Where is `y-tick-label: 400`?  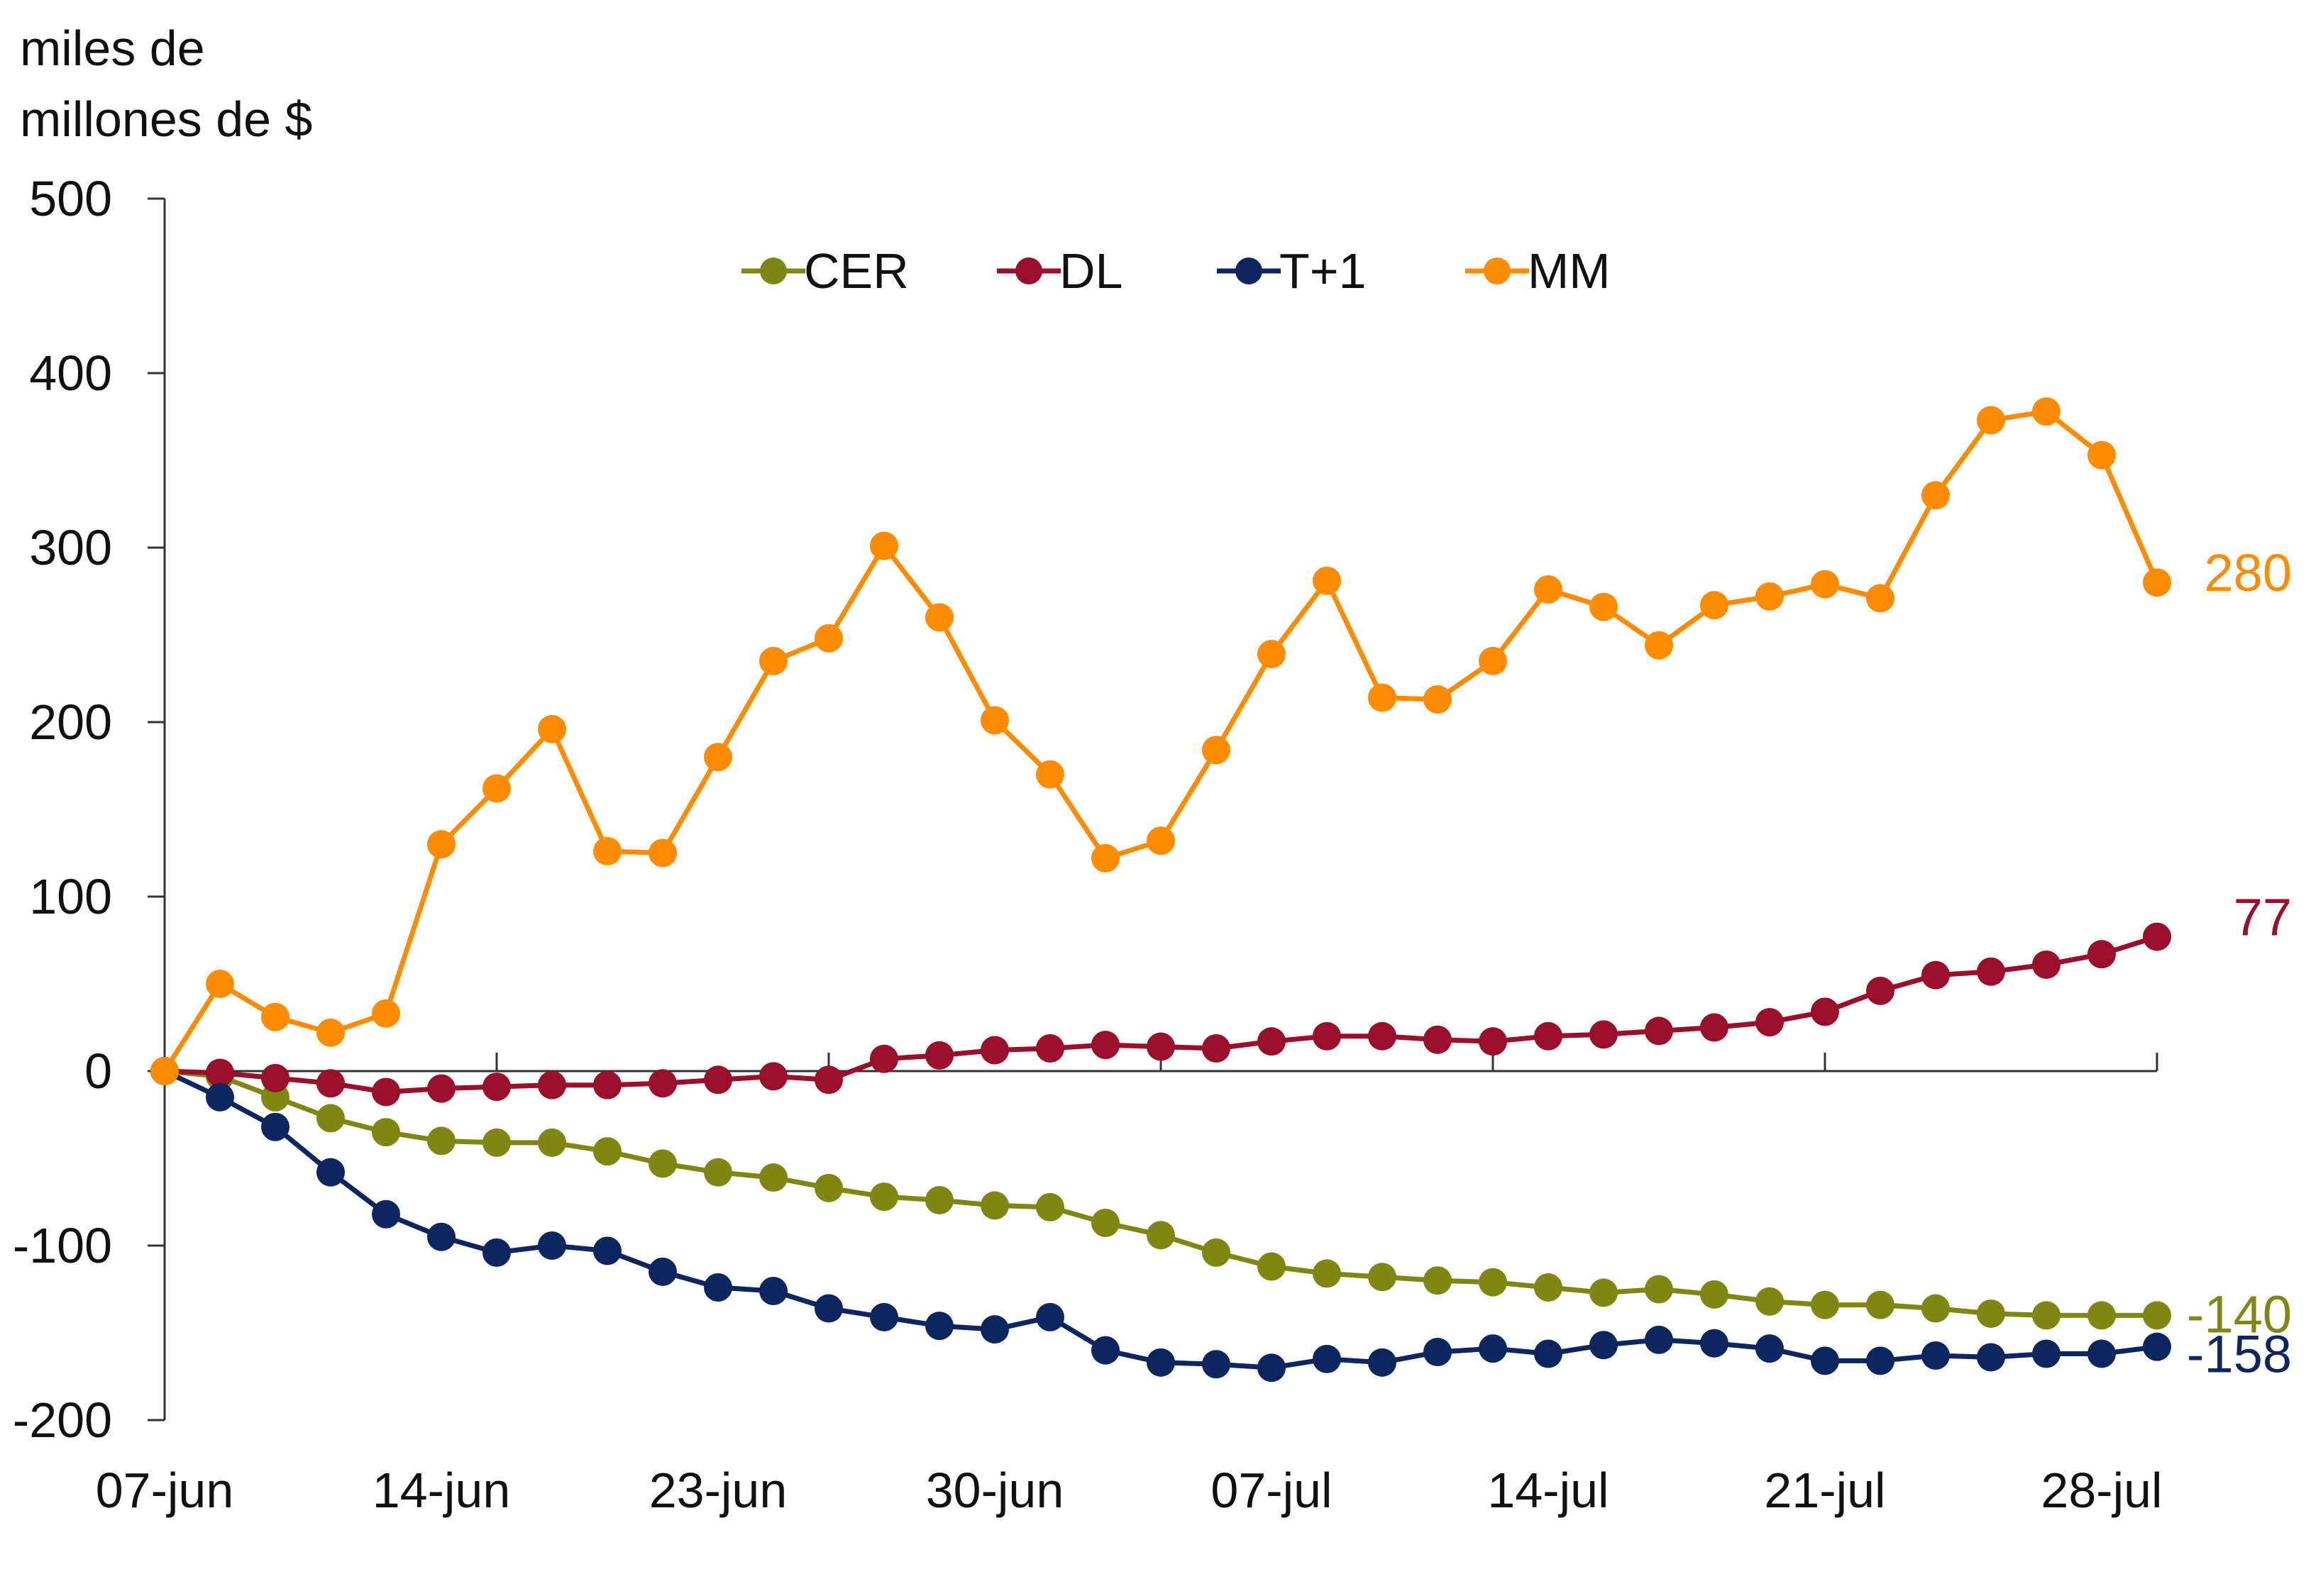
y-tick-label: 400 is located at coordinates (70, 373).